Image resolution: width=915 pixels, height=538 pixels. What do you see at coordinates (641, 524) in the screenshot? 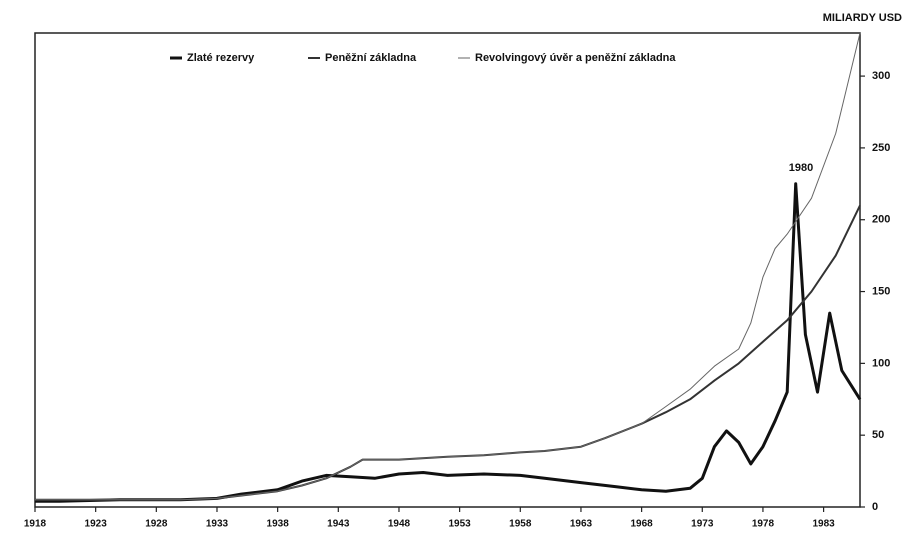
I see `x-tick-label: 1968` at bounding box center [641, 524].